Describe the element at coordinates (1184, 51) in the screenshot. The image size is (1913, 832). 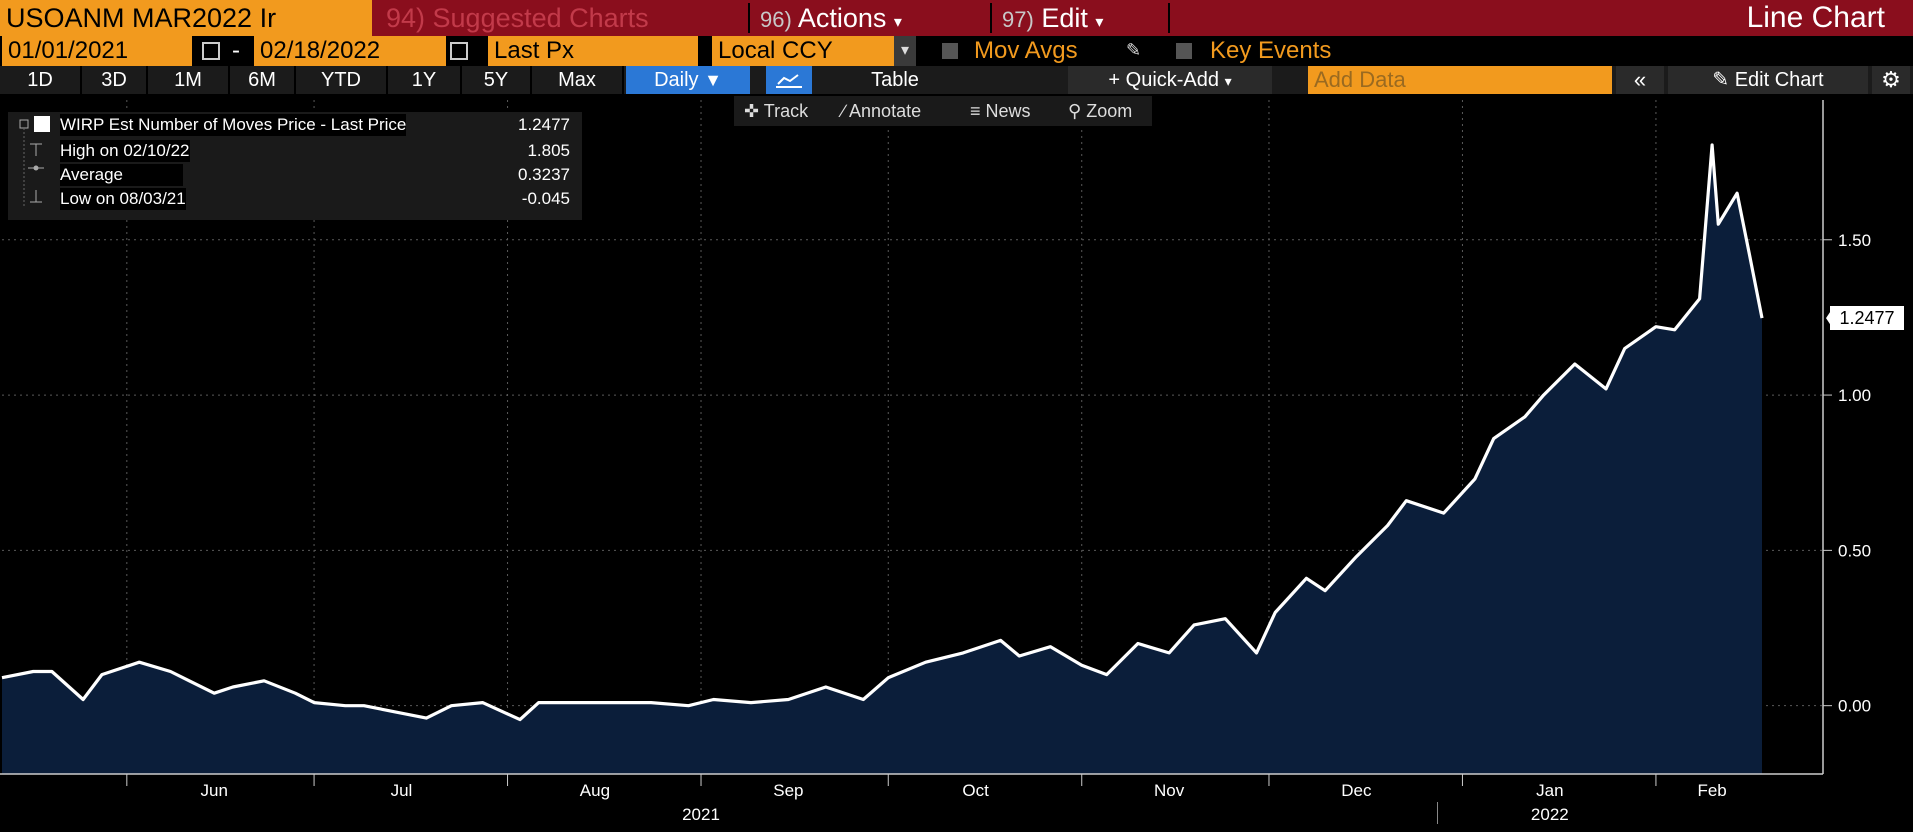
I see `key-events-checkbox` at that location.